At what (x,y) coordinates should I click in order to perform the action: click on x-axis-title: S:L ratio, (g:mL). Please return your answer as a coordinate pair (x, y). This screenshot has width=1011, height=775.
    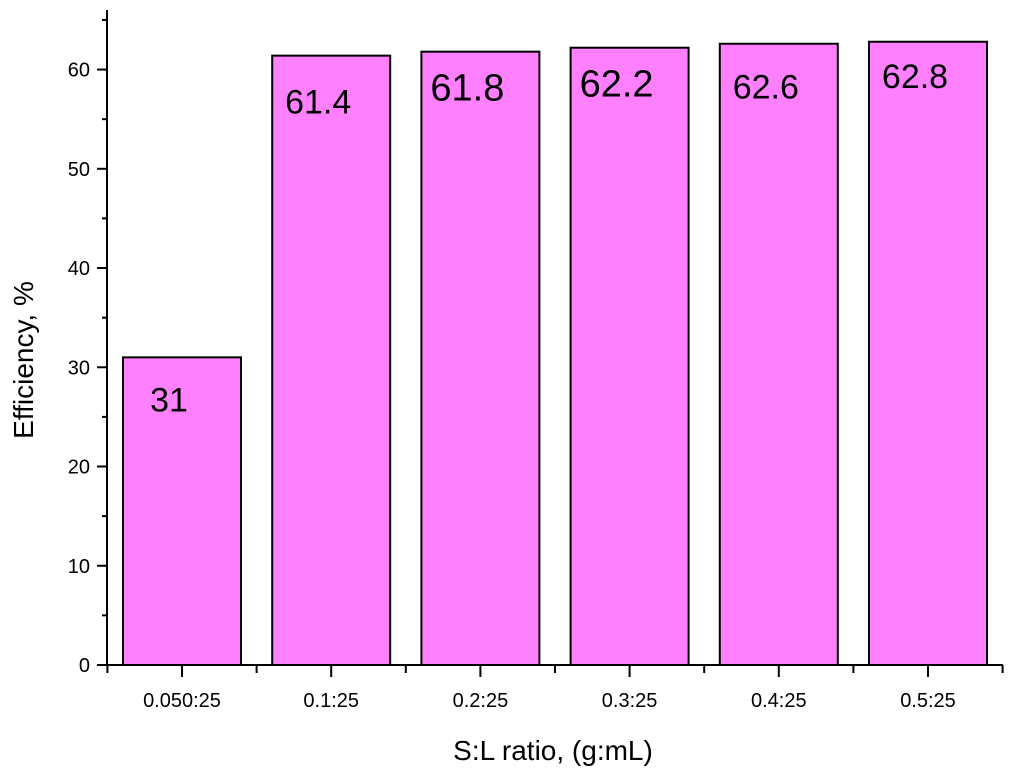
    Looking at the image, I should click on (553, 750).